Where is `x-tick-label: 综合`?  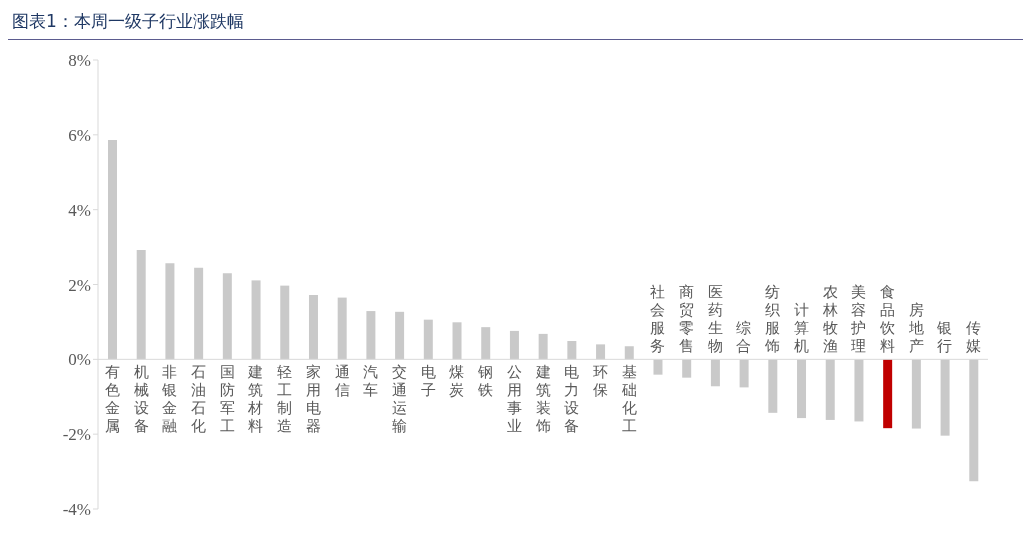
x-tick-label: 综合 is located at coordinates (744, 337).